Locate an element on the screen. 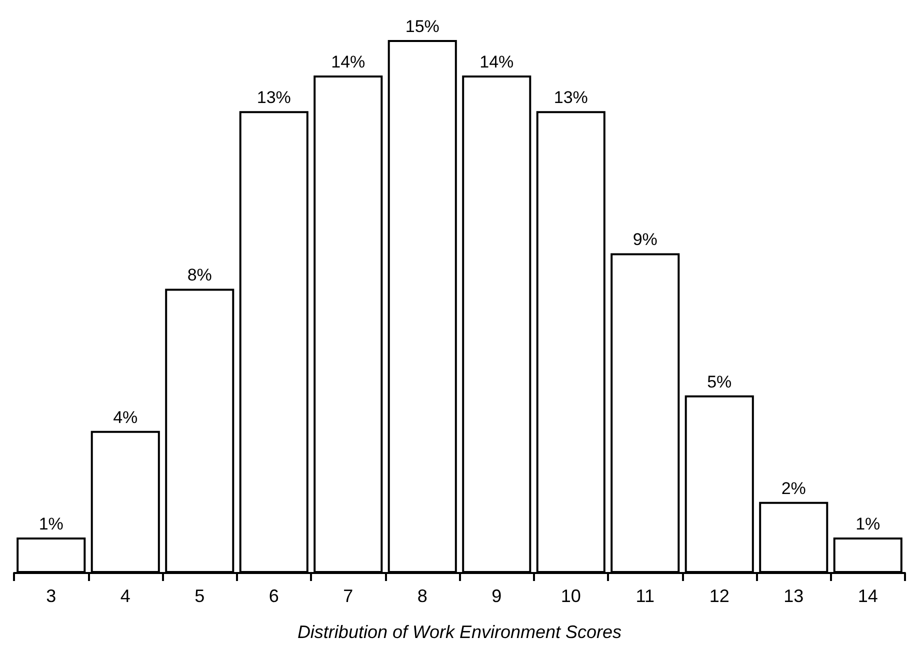 The height and width of the screenshot is (663, 909). x-tick-label: 5 is located at coordinates (199, 596).